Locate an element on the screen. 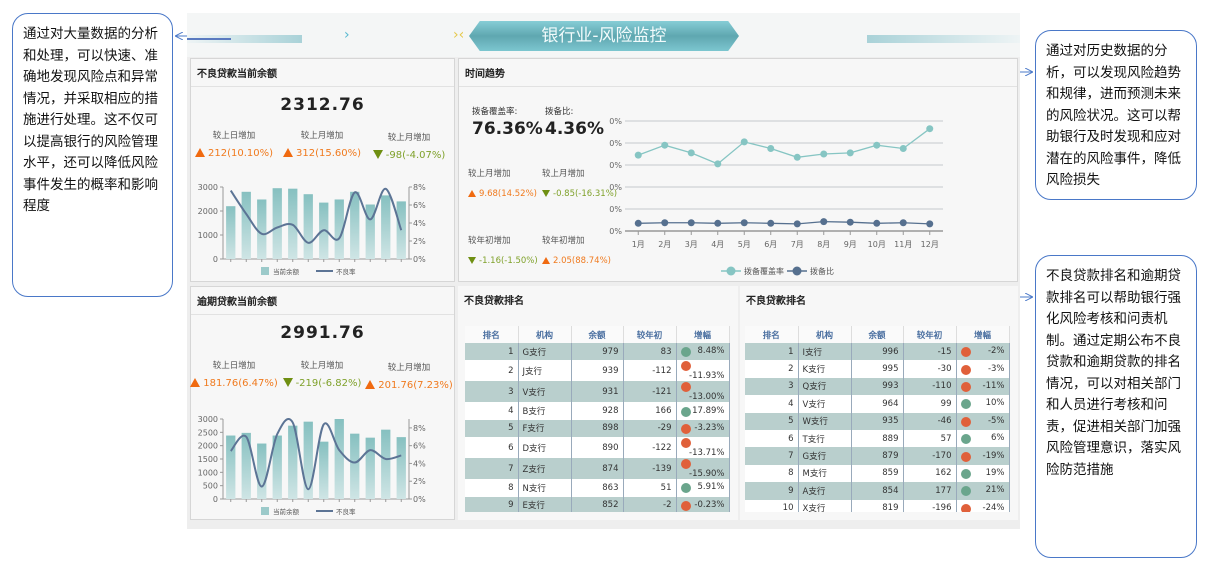 The image size is (1215, 576). header-deco-right is located at coordinates (943, 39).